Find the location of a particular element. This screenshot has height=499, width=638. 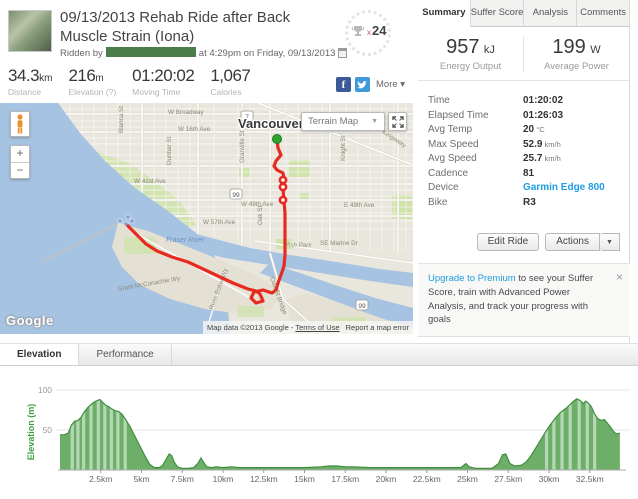

svg-text: Dunbar St is located at coordinates (169, 150).